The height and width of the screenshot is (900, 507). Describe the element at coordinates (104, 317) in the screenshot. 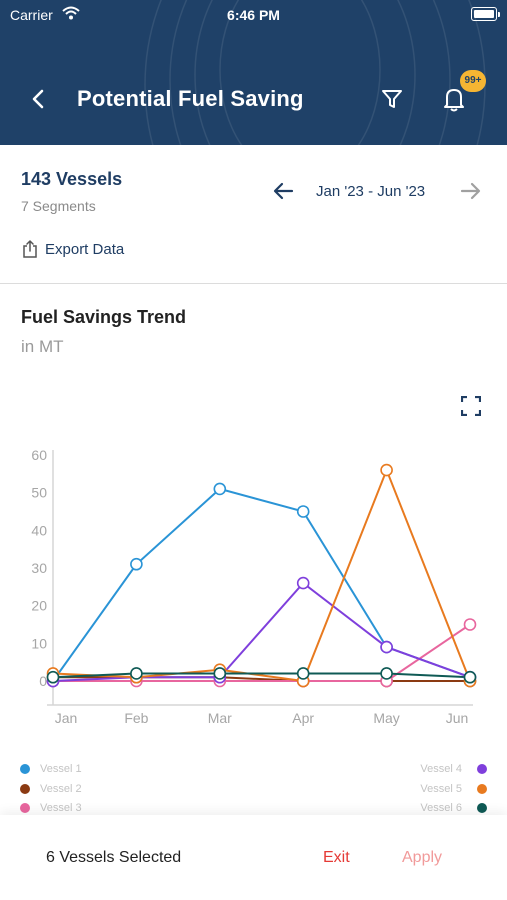

I see `chart-title: Fuel Savings Trend` at that location.